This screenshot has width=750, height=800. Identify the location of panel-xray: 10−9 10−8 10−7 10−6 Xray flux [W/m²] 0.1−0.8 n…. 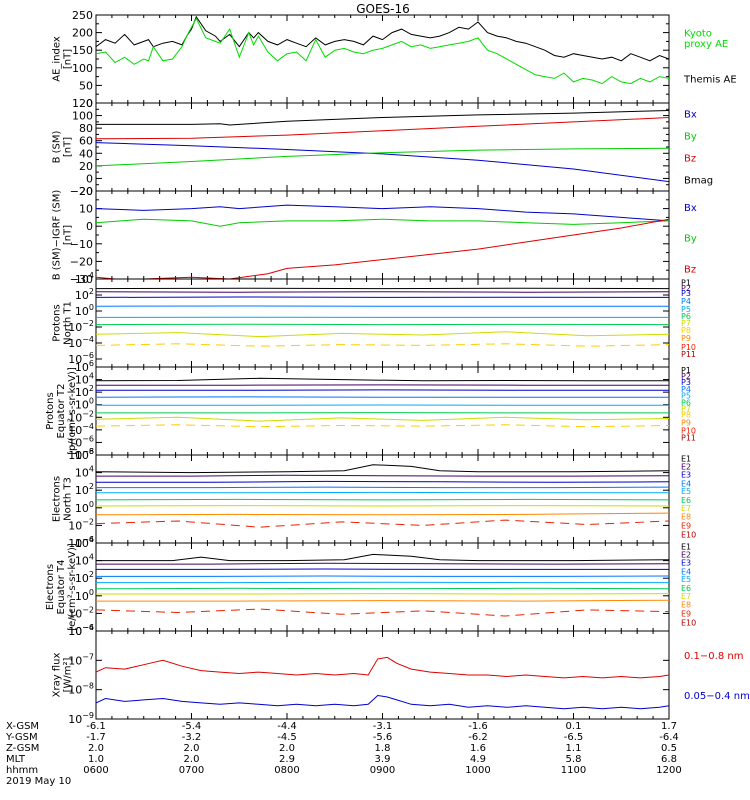
(401, 674).